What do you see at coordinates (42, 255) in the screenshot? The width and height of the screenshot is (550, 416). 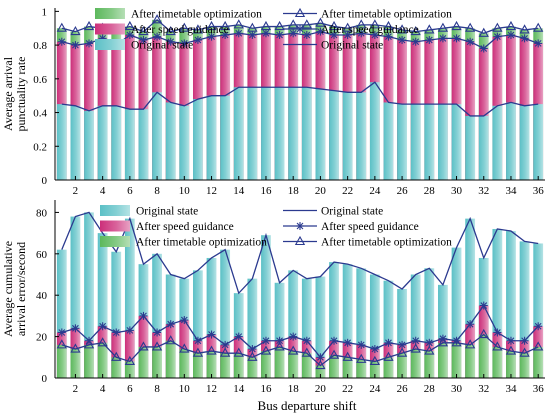 I see `y-tick-label: 60` at bounding box center [42, 255].